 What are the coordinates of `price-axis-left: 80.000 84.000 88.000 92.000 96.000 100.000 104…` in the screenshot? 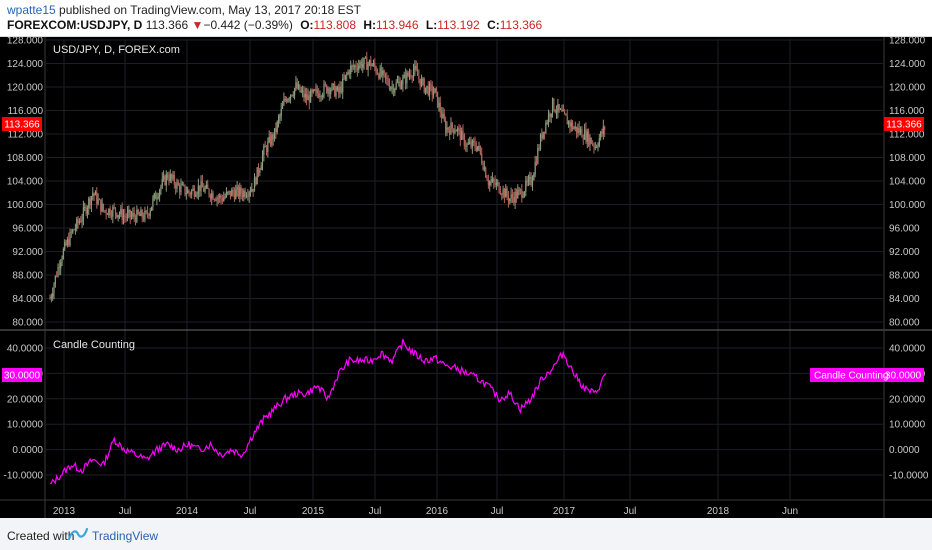 It's located at (25, 183).